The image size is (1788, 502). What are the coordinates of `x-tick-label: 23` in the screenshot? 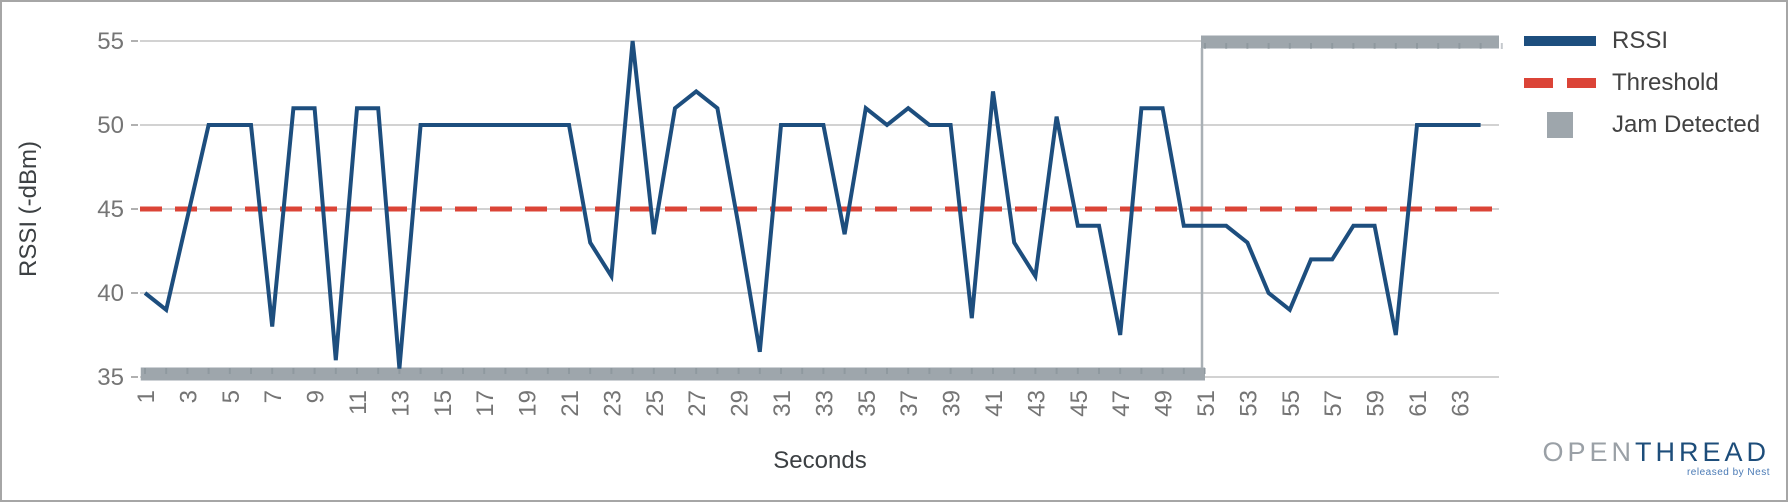 It's located at (612, 403).